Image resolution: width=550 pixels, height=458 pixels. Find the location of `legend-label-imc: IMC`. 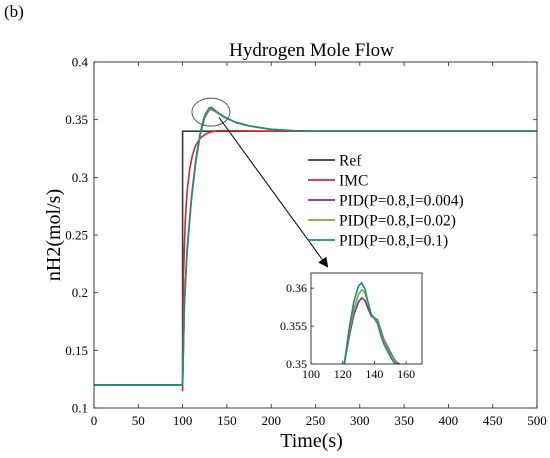

legend-label-imc: IMC is located at coordinates (353, 181).